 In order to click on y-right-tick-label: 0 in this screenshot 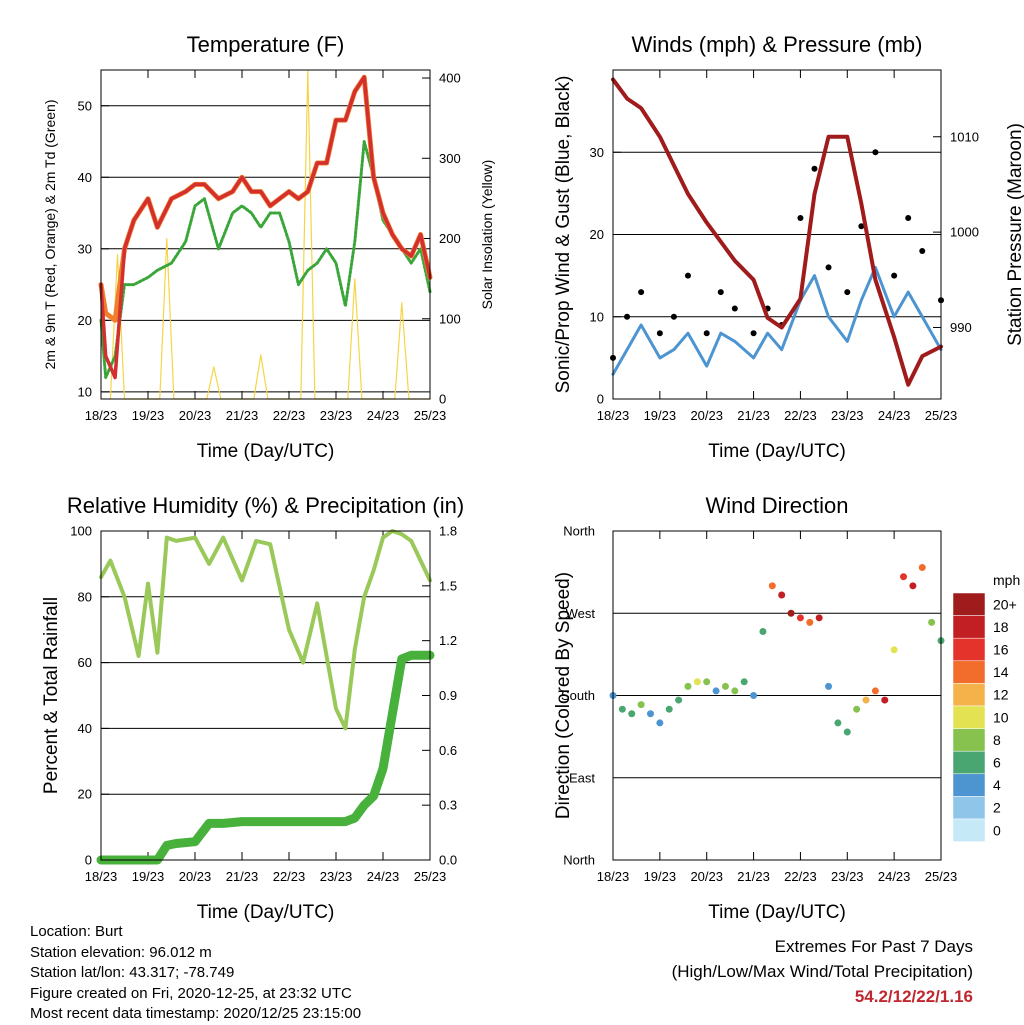, I will do `click(442, 399)`.